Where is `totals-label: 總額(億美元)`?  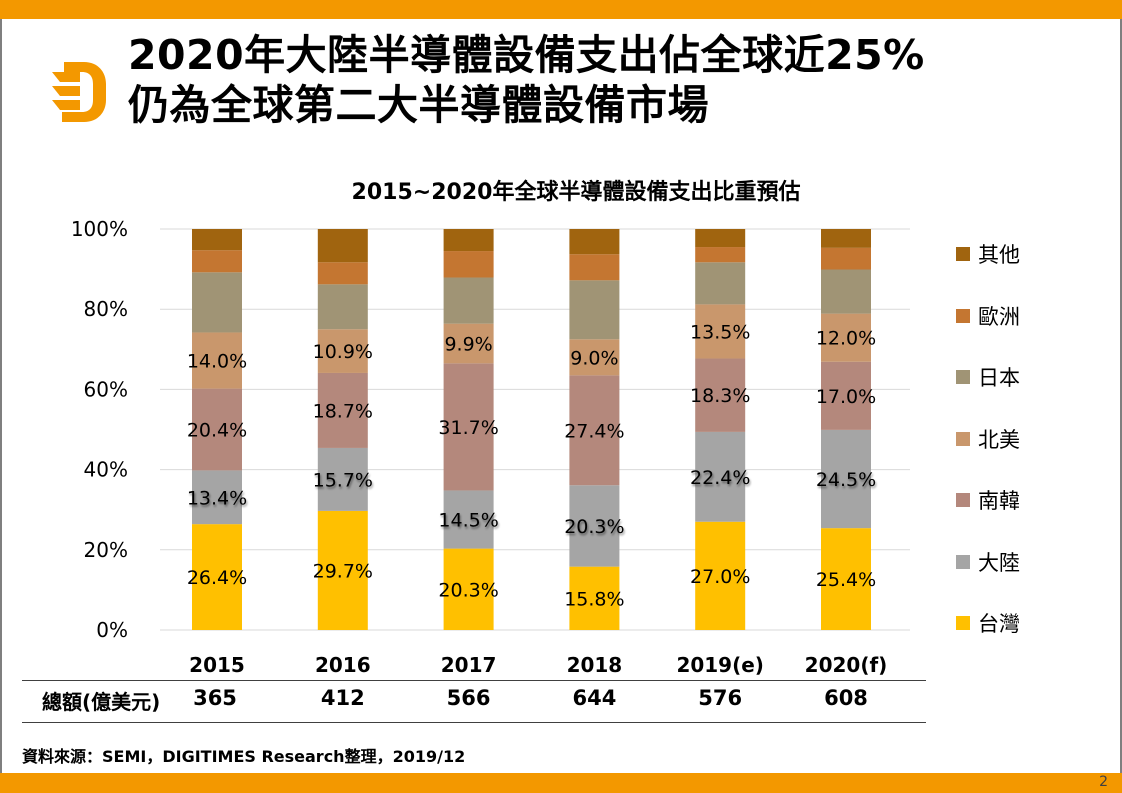 totals-label: 總額(億美元) is located at coordinates (101, 702).